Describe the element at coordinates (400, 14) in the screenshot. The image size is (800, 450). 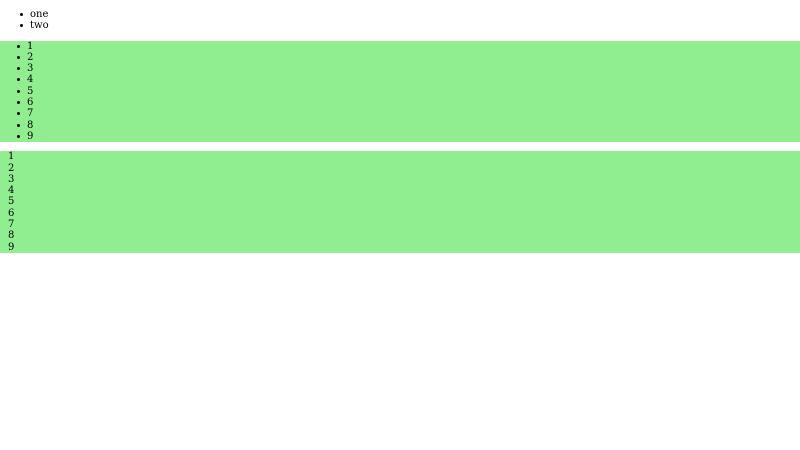
I see `list-item: one` at that location.